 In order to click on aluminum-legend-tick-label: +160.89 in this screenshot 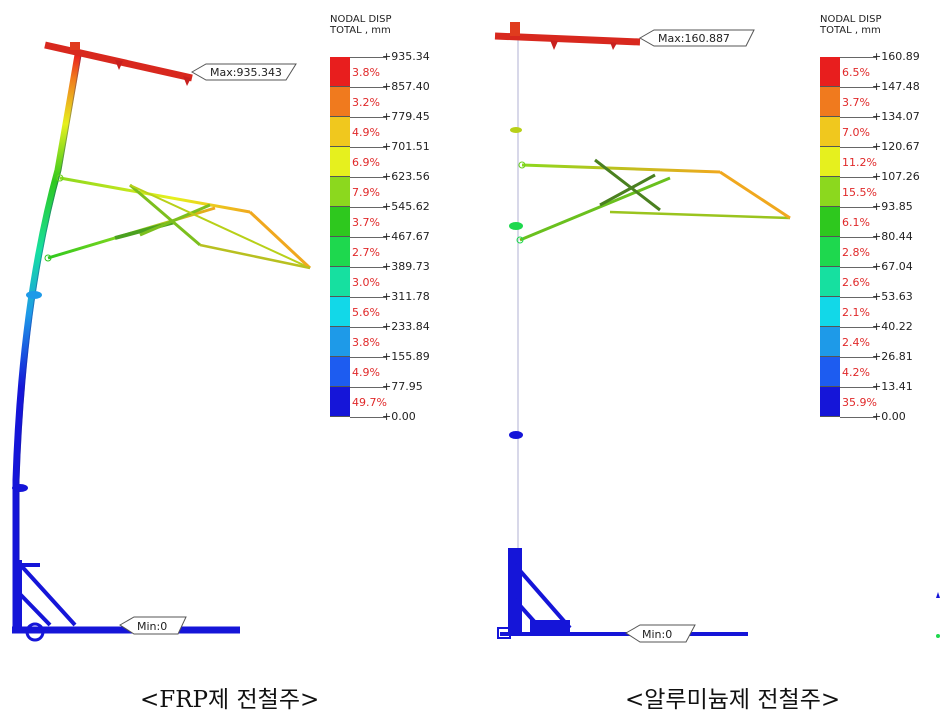, I will do `click(896, 56)`.